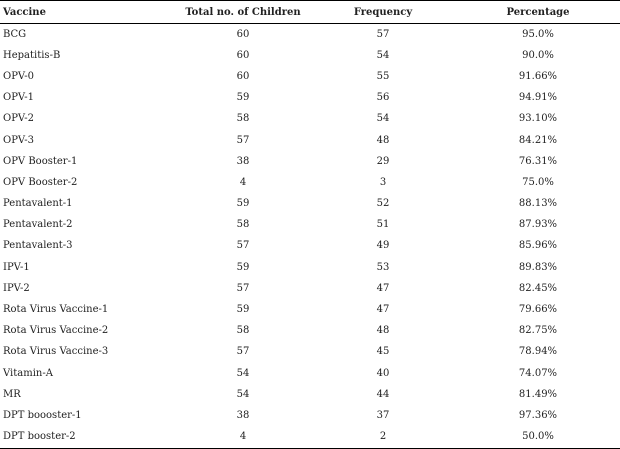 Image resolution: width=620 pixels, height=449 pixels. Describe the element at coordinates (538, 373) in the screenshot. I see `percentage-cell: 74.07%` at that location.